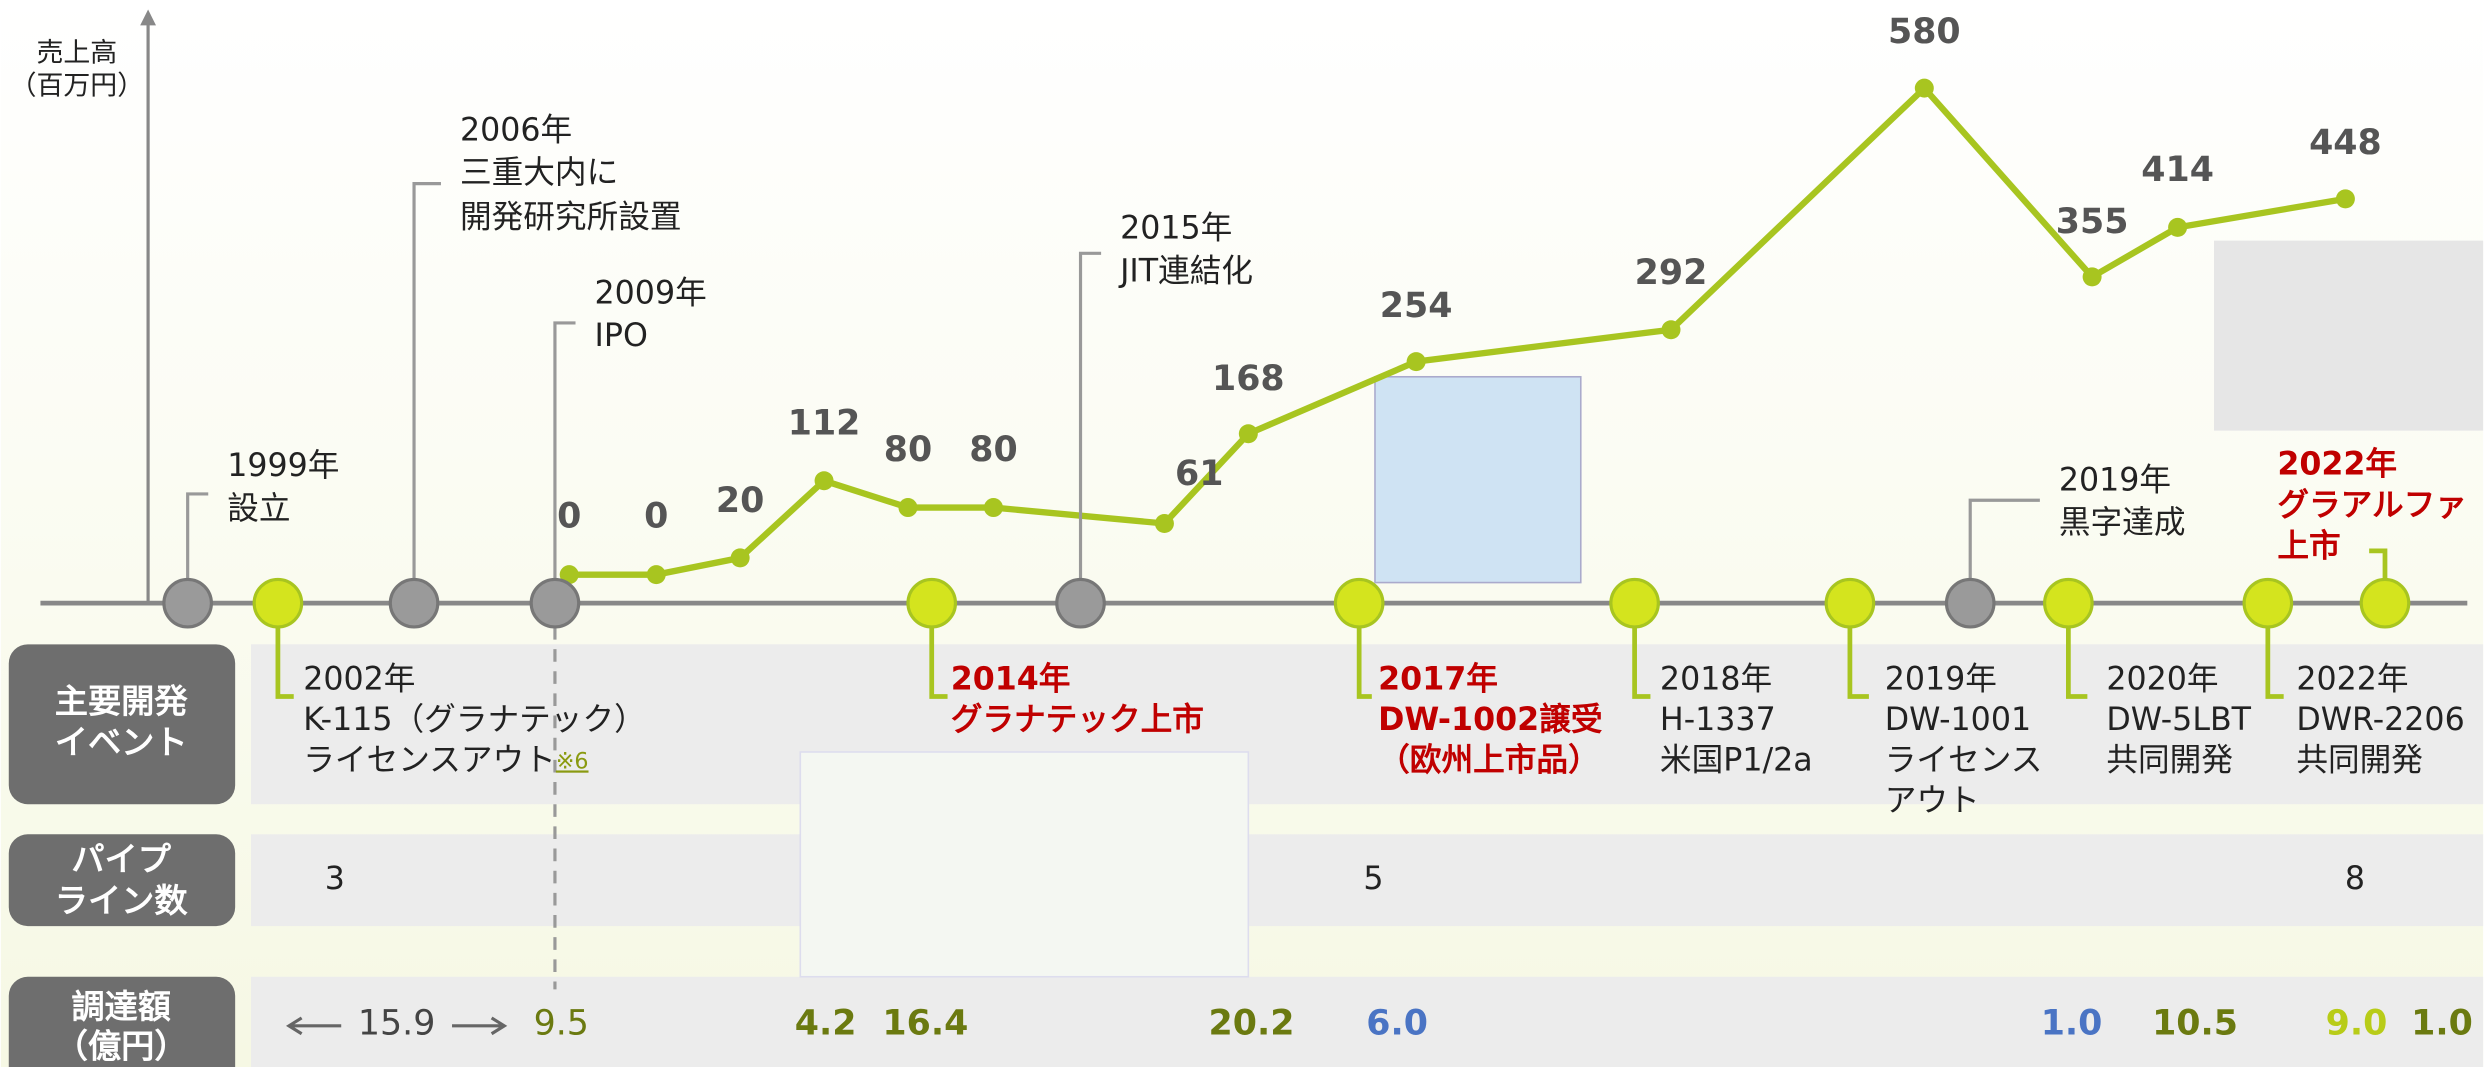 The image size is (2484, 1067). What do you see at coordinates (1373, 879) in the screenshot?
I see `pipeline-count: 5` at bounding box center [1373, 879].